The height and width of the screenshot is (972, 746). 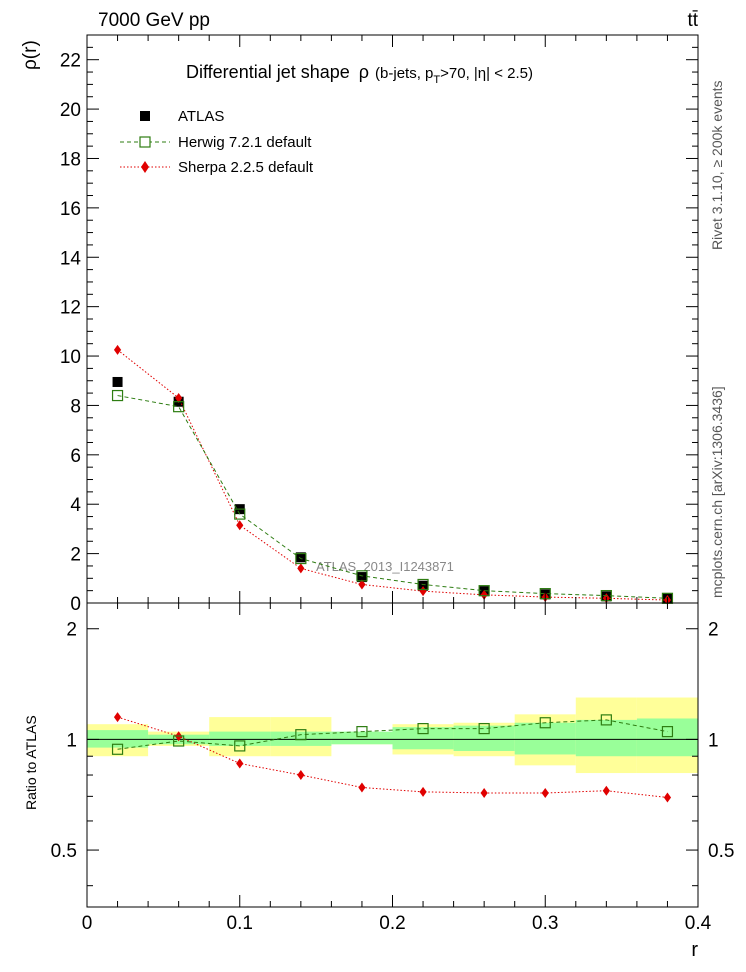 I want to click on title-cuts-pre: (b-jets, p, so click(x=404, y=73).